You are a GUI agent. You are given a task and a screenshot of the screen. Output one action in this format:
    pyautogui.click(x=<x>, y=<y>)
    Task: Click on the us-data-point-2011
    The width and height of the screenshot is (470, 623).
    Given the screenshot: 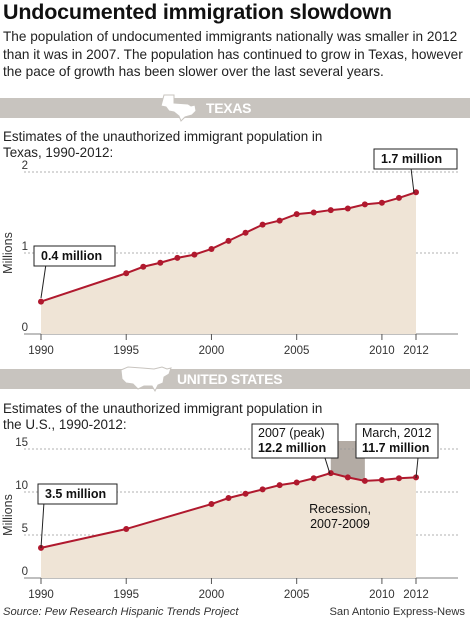 What is the action you would take?
    pyautogui.click(x=398, y=478)
    